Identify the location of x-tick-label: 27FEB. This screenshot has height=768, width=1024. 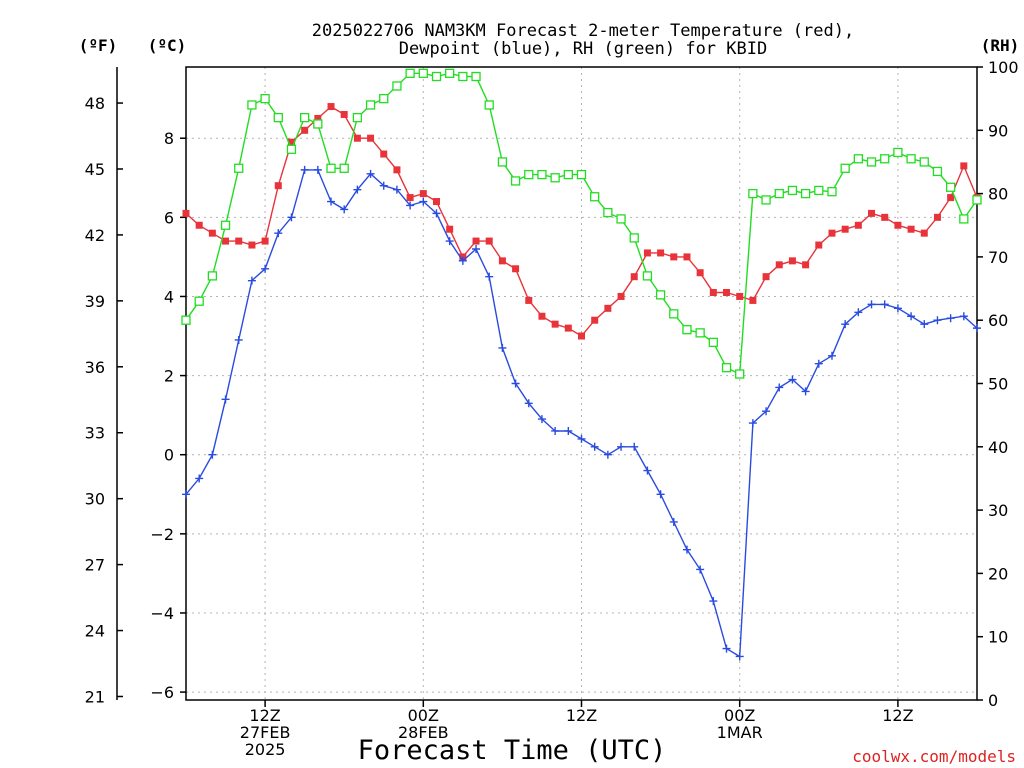
(265, 732).